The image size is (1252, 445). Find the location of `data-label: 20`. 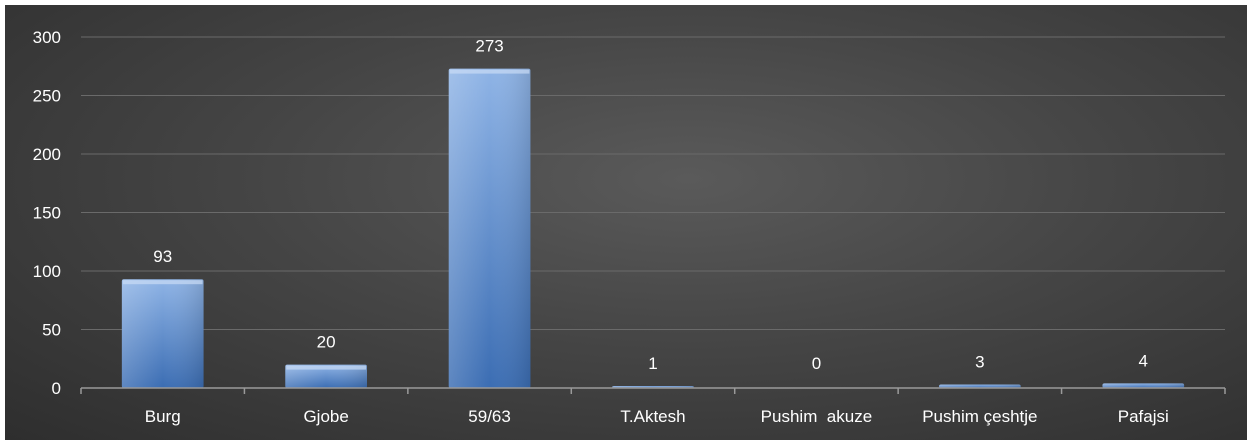

data-label: 20 is located at coordinates (326, 342).